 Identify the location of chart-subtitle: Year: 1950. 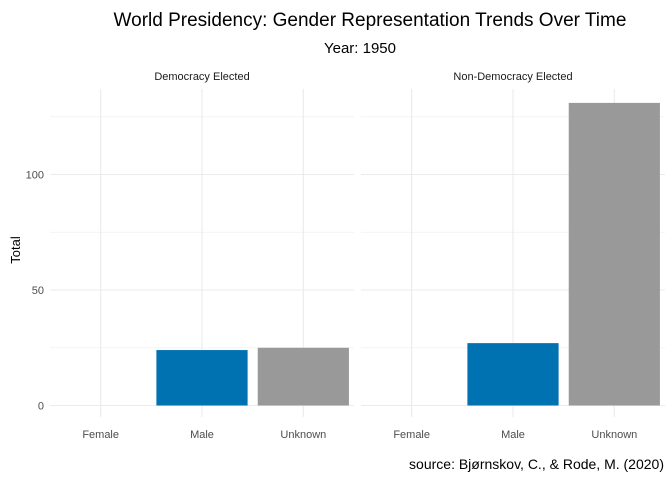
(360, 48).